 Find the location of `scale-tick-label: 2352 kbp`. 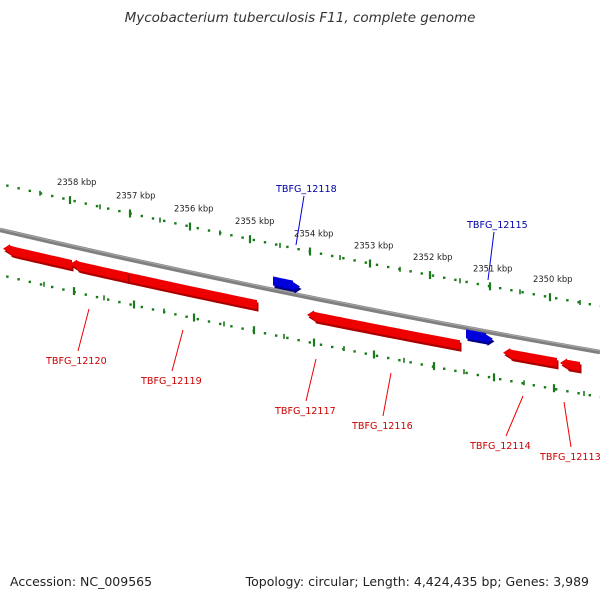

scale-tick-label: 2352 kbp is located at coordinates (432, 257).